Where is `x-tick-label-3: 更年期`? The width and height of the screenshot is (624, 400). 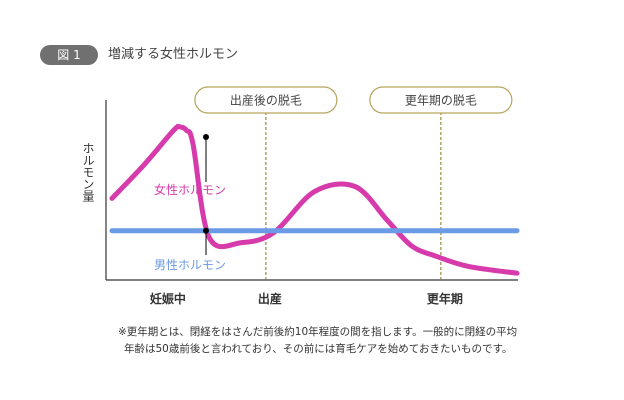 x-tick-label-3: 更年期 is located at coordinates (445, 298).